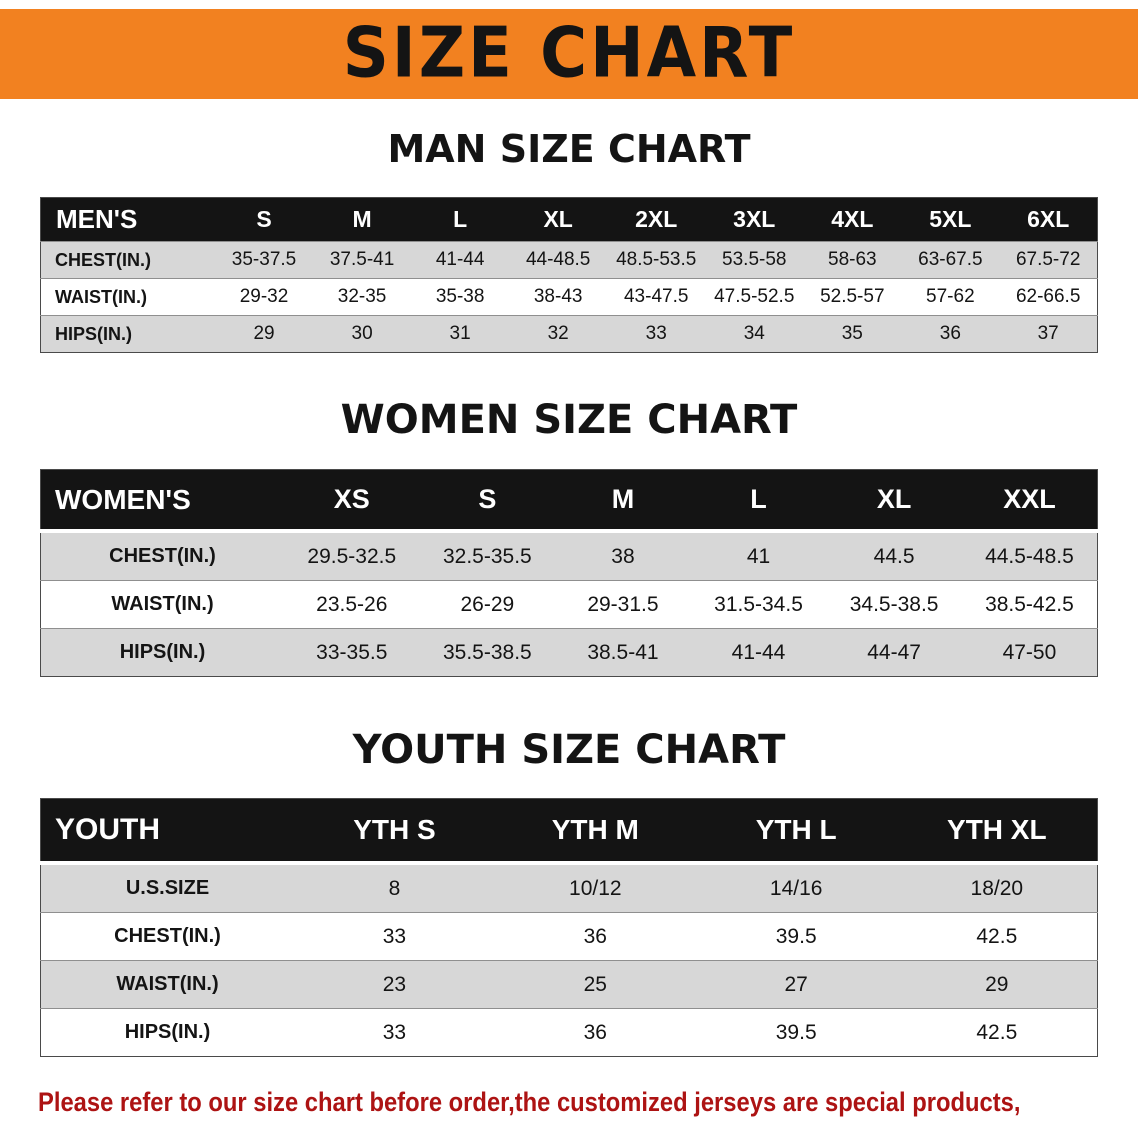 This screenshot has width=1138, height=1132. Describe the element at coordinates (394, 888) in the screenshot. I see `value-cell: 8` at that location.